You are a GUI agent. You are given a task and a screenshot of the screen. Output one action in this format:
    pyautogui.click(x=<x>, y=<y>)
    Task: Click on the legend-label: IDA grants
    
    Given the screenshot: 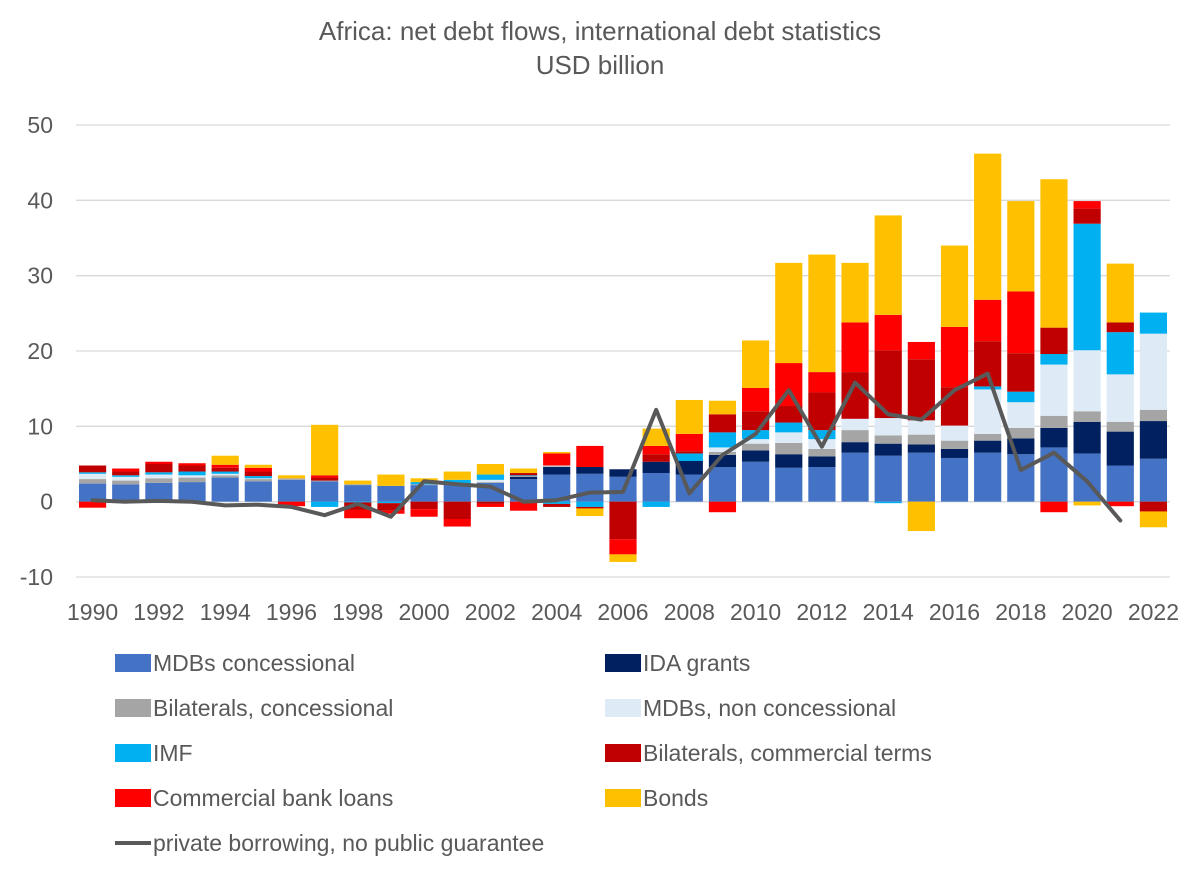 What is the action you would take?
    pyautogui.click(x=697, y=662)
    